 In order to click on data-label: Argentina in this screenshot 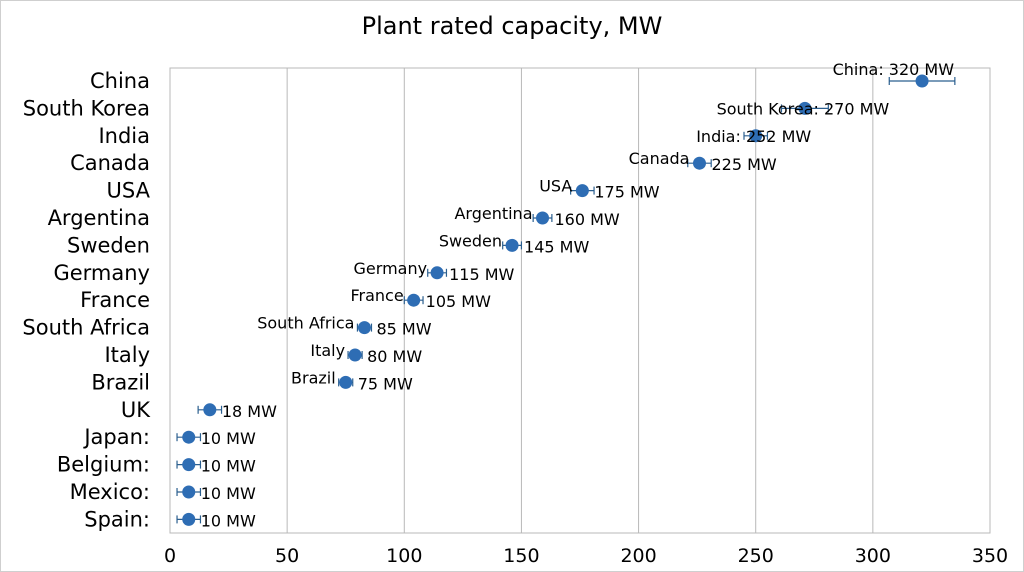, I will do `click(493, 213)`.